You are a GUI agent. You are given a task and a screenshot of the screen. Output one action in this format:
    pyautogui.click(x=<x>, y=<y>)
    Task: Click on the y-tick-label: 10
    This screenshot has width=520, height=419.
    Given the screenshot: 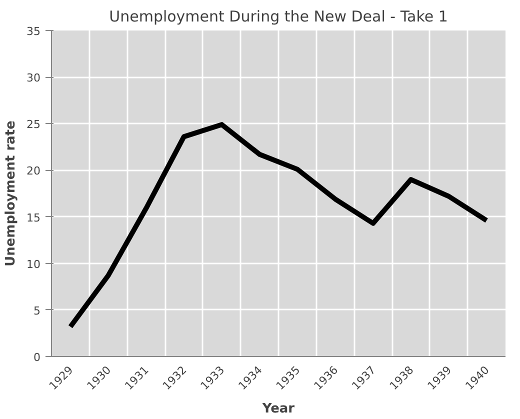 What is the action you would take?
    pyautogui.click(x=33, y=264)
    